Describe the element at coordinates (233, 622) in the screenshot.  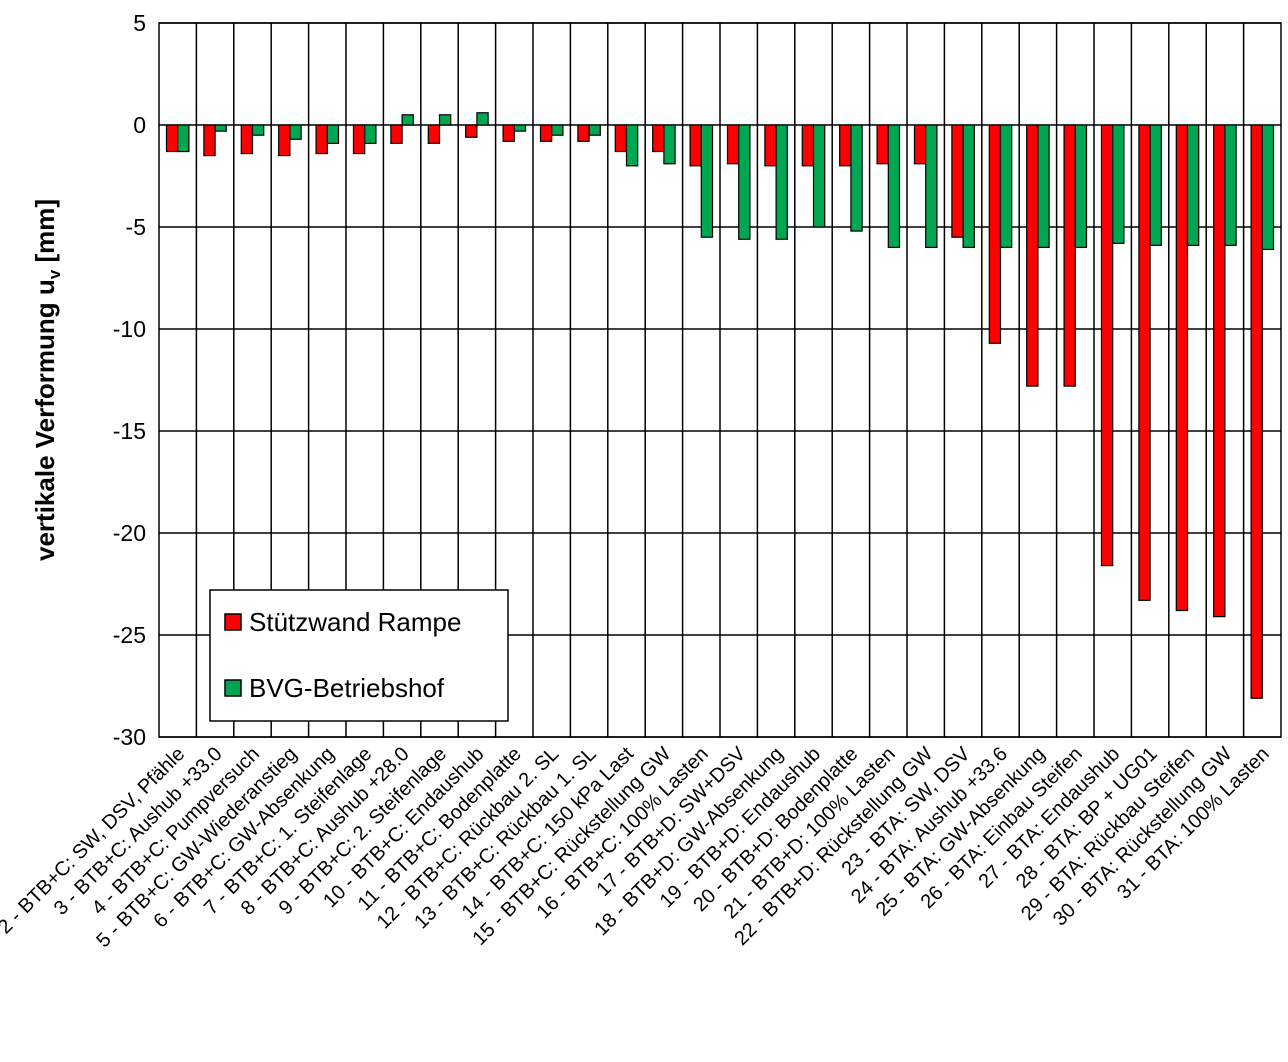
I see `legend-swatch-stuetzwand` at that location.